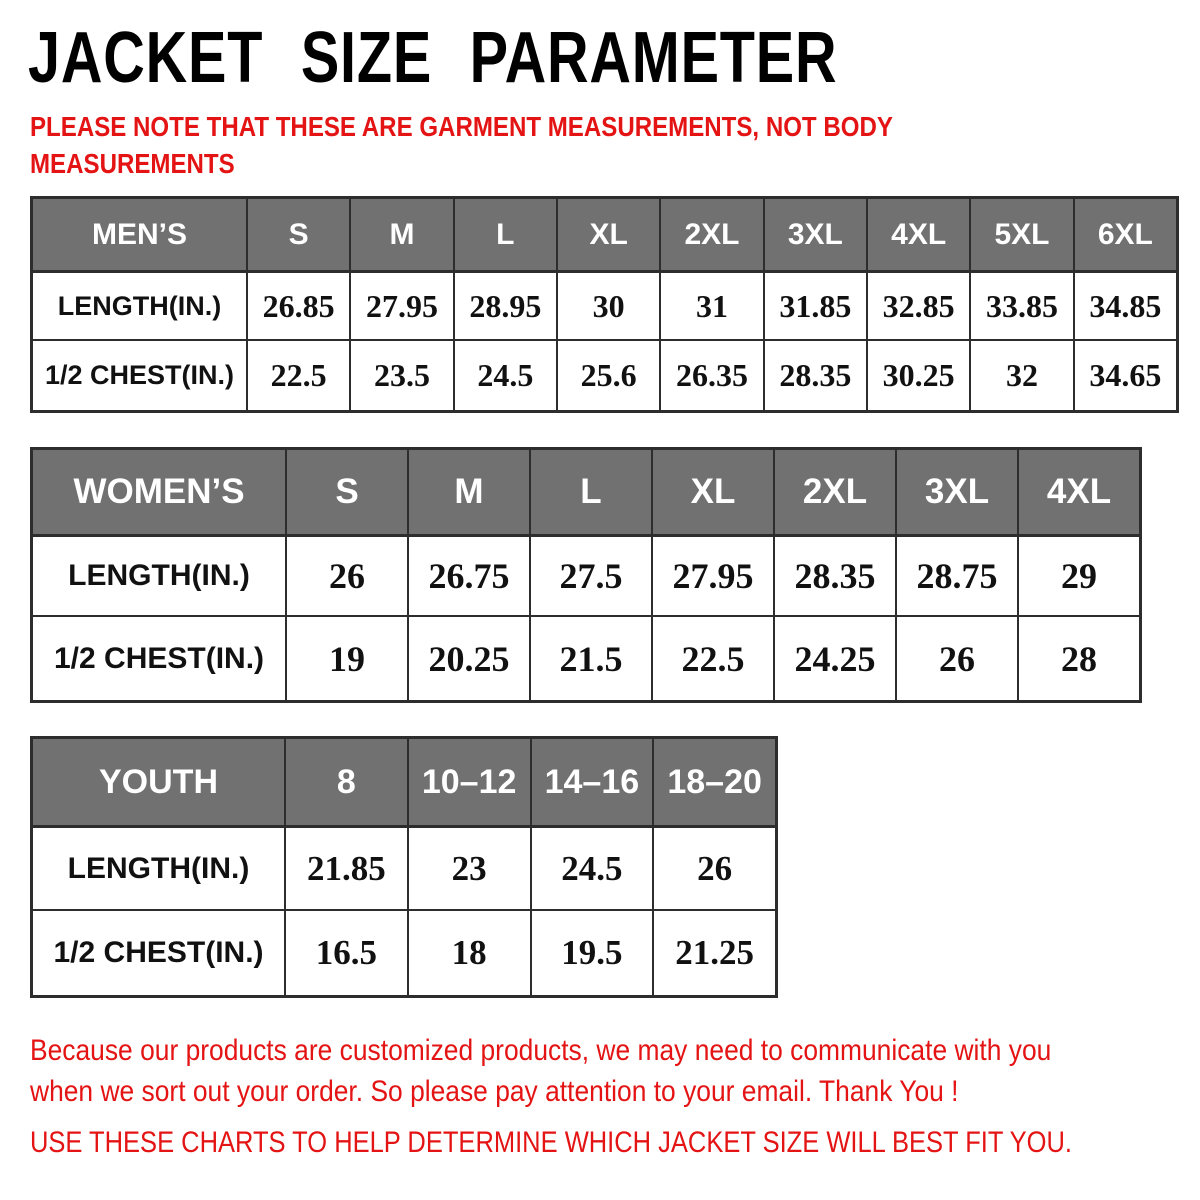  What do you see at coordinates (402, 235) in the screenshot?
I see `mens-size-header-2: M` at bounding box center [402, 235].